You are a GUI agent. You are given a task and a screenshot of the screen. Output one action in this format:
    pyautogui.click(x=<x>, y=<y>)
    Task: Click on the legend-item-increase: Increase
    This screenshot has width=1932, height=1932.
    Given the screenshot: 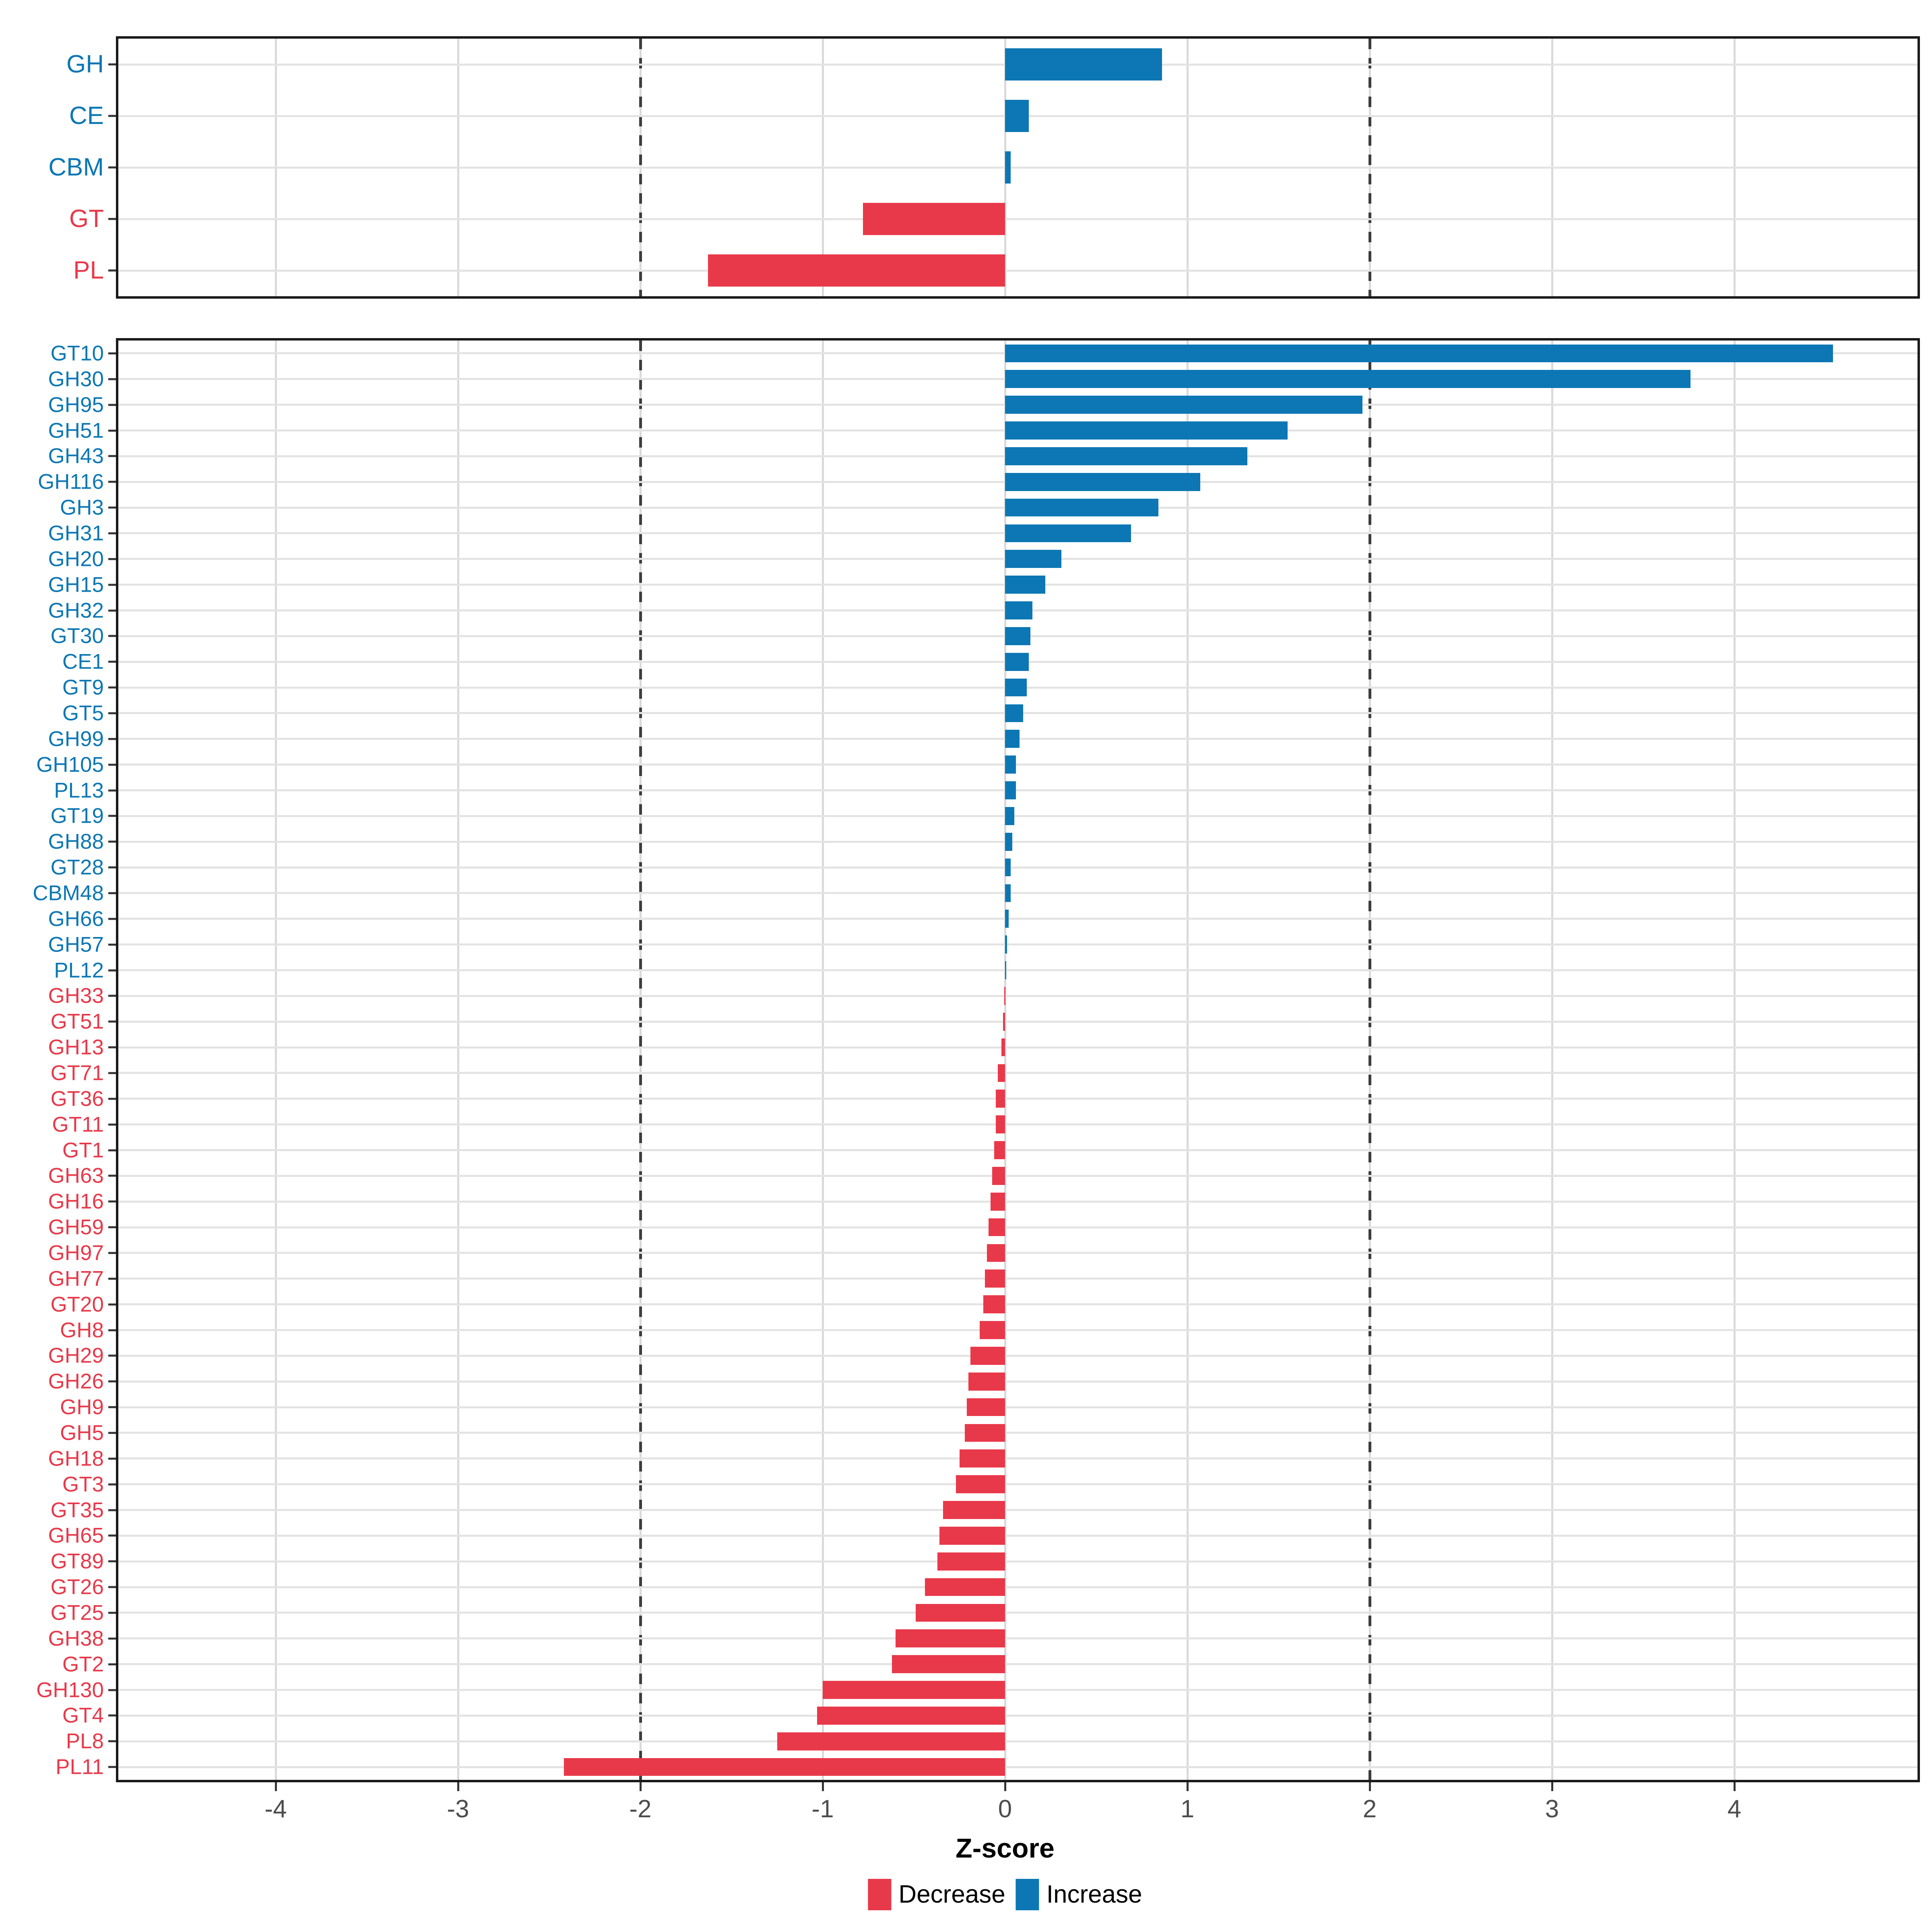 What is the action you would take?
    pyautogui.click(x=1079, y=1894)
    